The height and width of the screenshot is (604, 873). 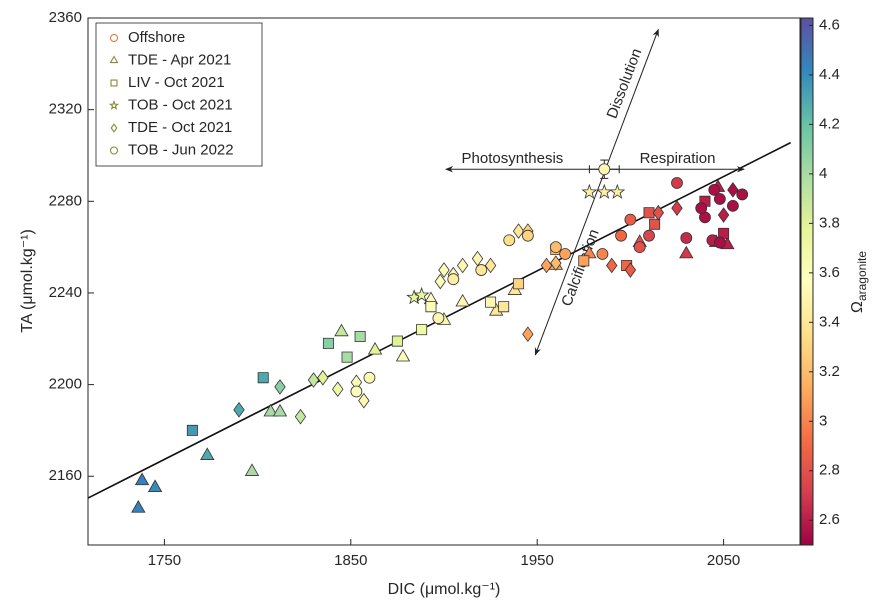 What do you see at coordinates (807, 281) in the screenshot?
I see `colorbar` at bounding box center [807, 281].